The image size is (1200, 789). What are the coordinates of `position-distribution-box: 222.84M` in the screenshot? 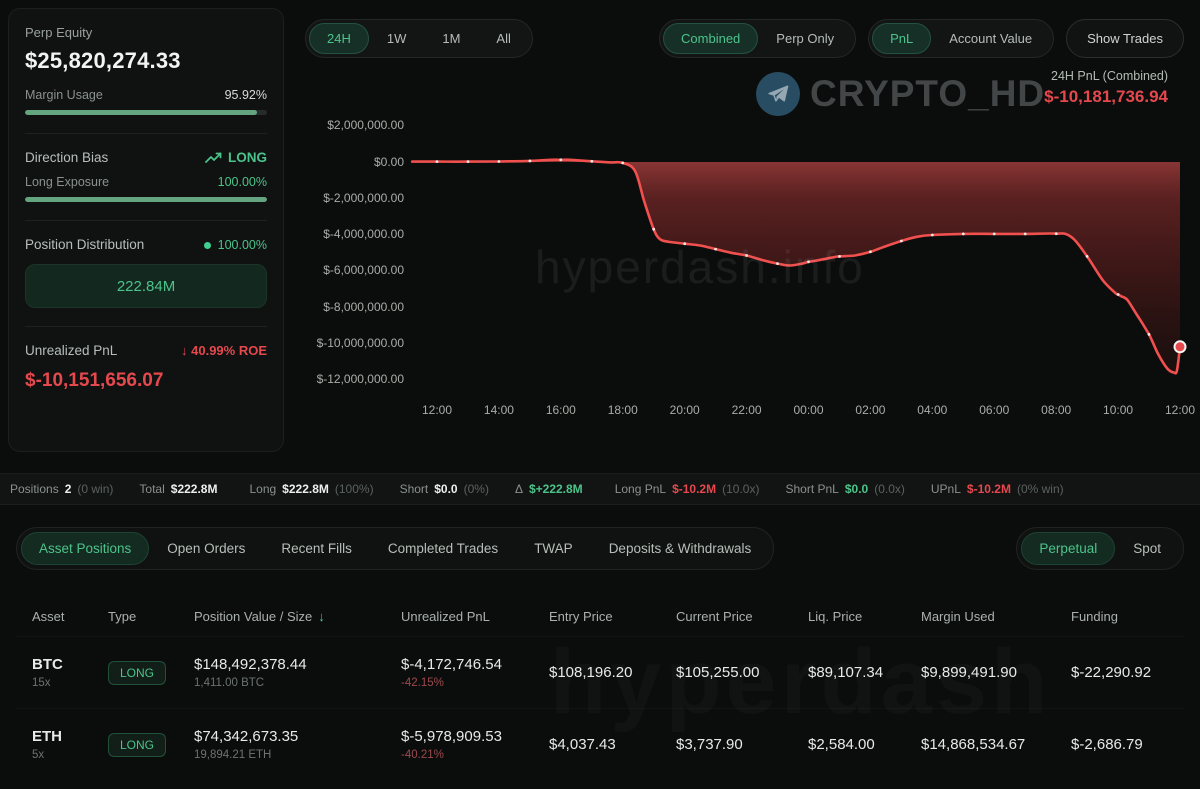 It's located at (146, 286).